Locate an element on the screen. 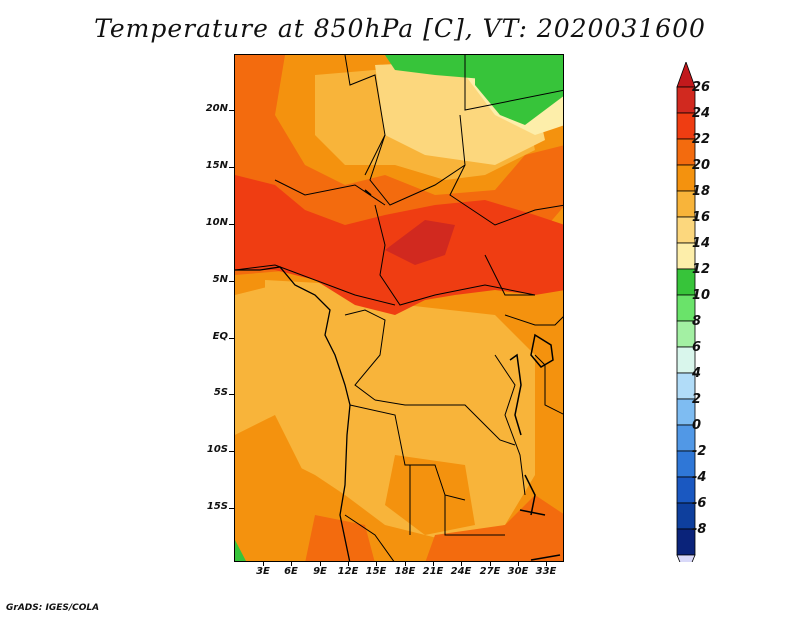 This screenshot has width=800, height=618. lat-label: 10S is located at coordinates (217, 449).